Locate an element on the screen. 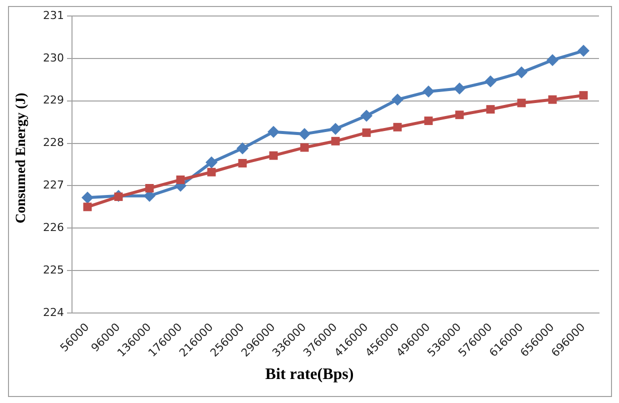 Image resolution: width=619 pixels, height=403 pixels. y-tick-label: 226 is located at coordinates (53, 227).